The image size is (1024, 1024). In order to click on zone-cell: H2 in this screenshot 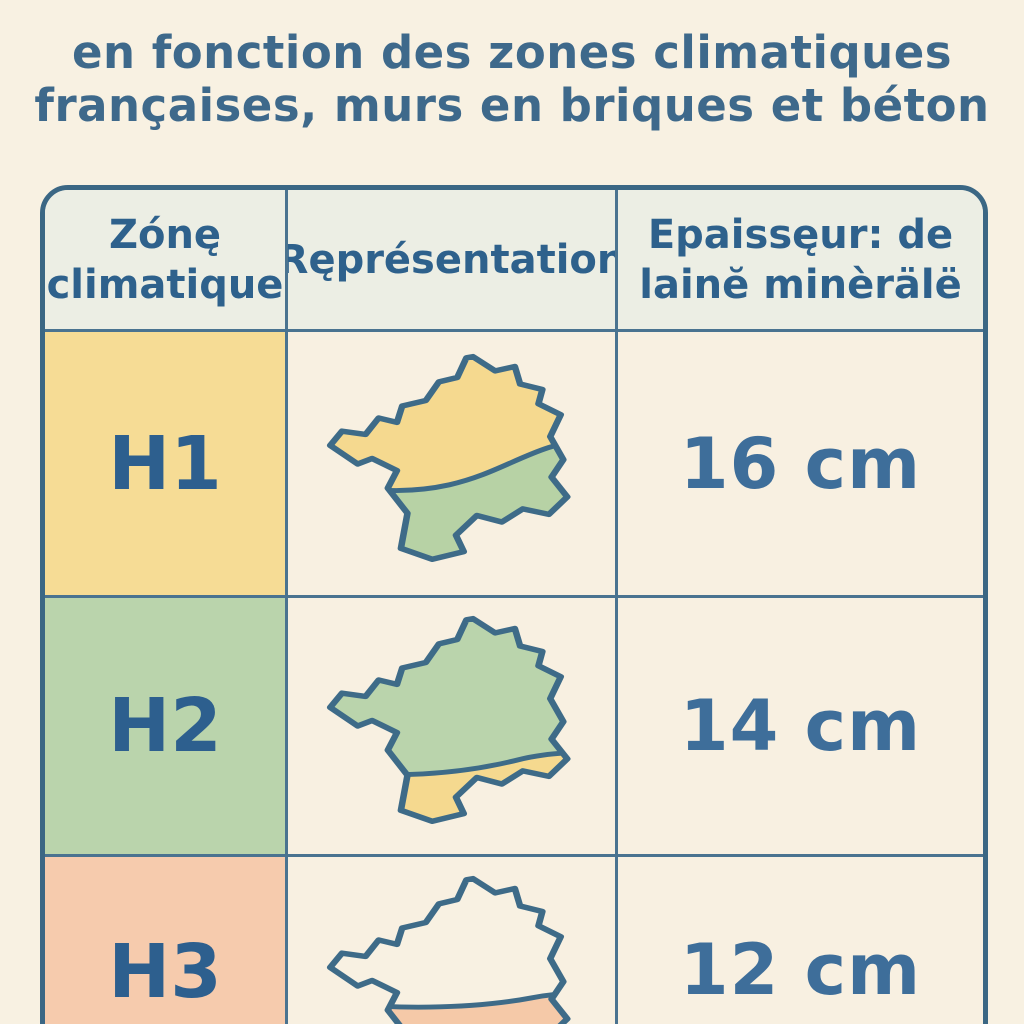, I will do `click(166, 727)`.